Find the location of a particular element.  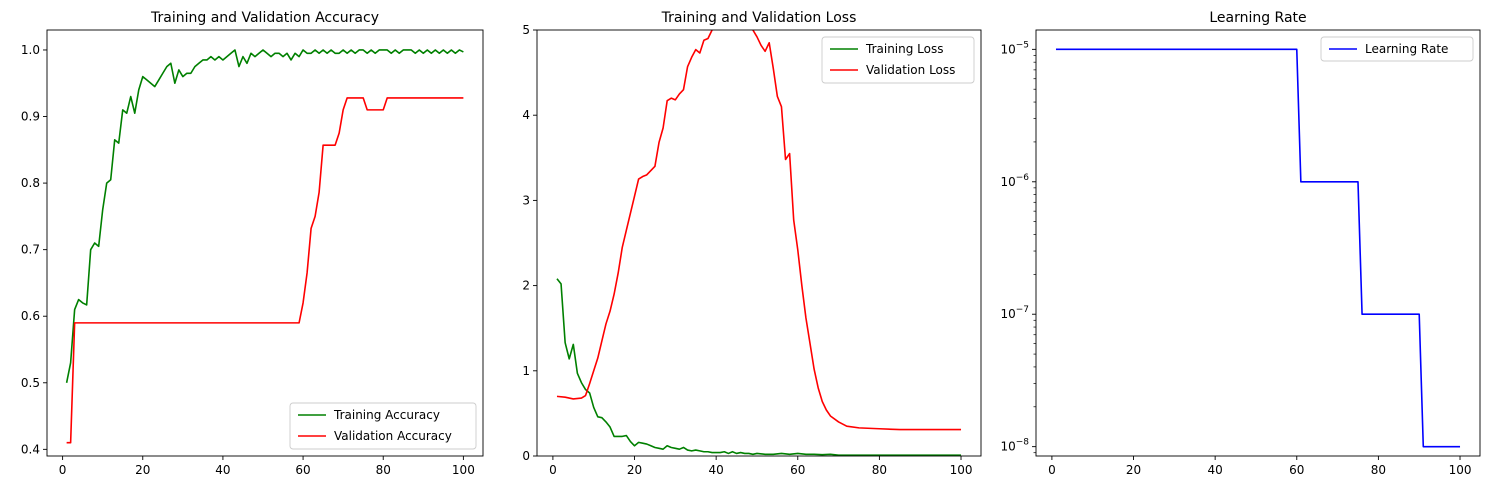

chart-title: Training and Validation Accuracy is located at coordinates (264, 18).